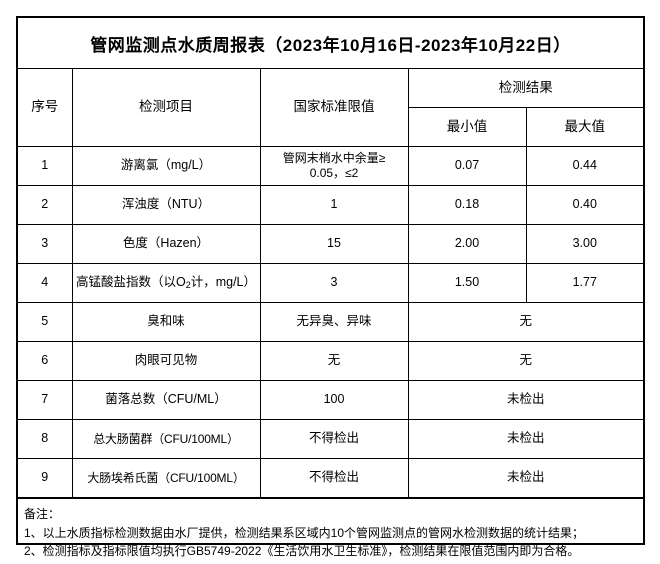 The height and width of the screenshot is (564, 660). I want to click on cell-item: 浑浊度（NTU）, so click(166, 205).